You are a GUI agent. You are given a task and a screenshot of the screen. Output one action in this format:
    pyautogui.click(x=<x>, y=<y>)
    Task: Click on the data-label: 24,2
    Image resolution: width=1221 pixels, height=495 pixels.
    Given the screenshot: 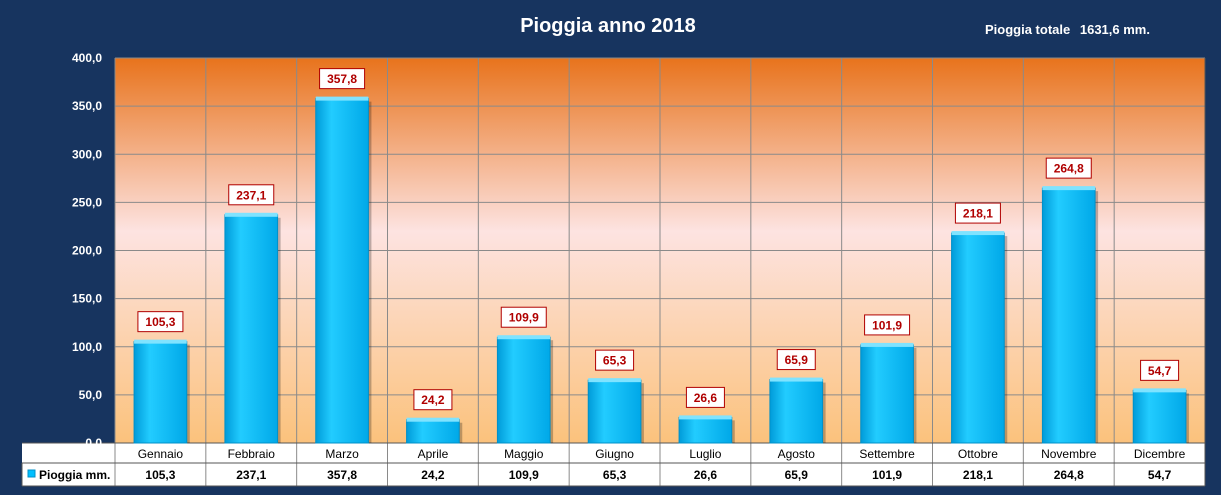 What is the action you would take?
    pyautogui.click(x=433, y=400)
    